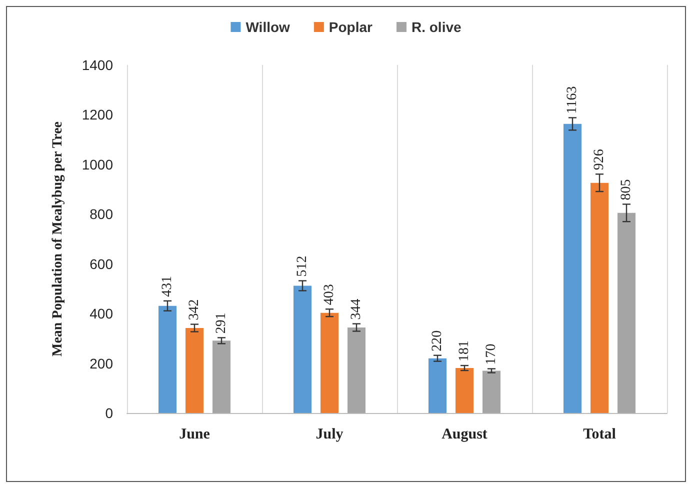 The image size is (696, 492). What do you see at coordinates (599, 434) in the screenshot?
I see `x-tick-label: Total` at bounding box center [599, 434].